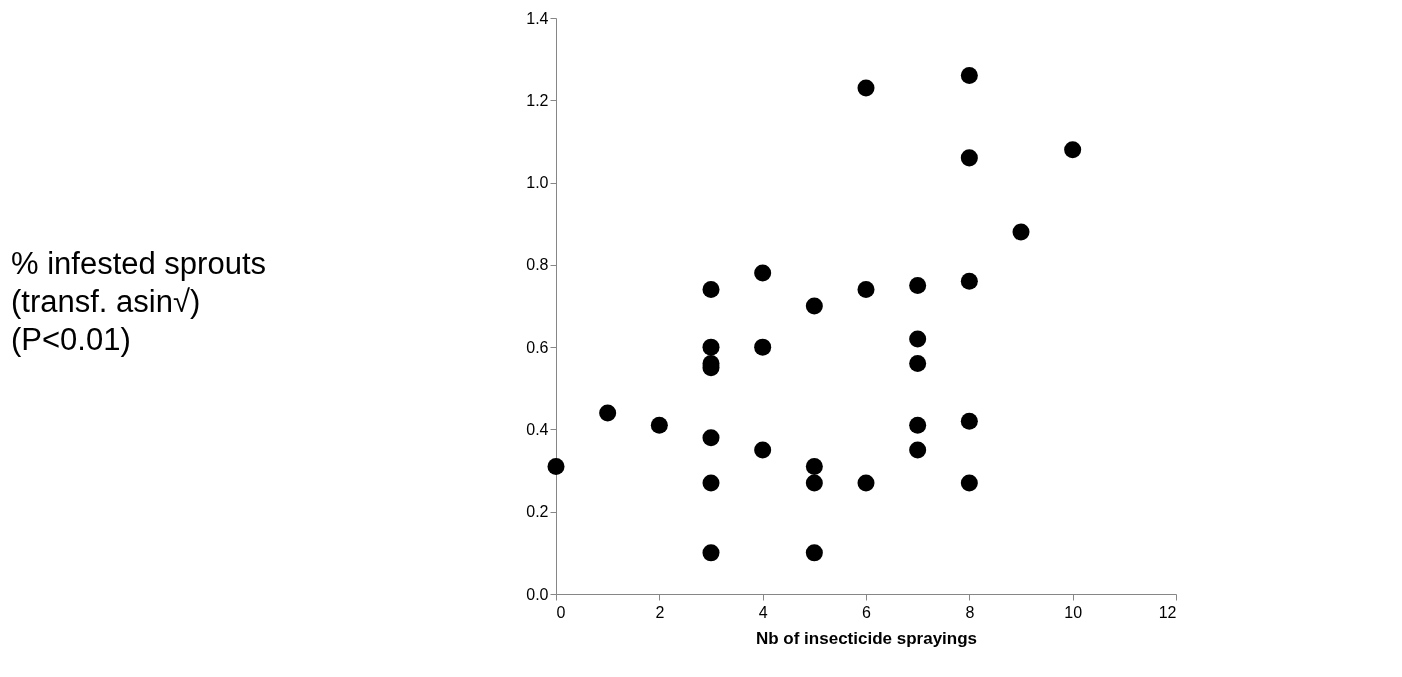  What do you see at coordinates (561, 612) in the screenshot?
I see `x-tick-label: 0` at bounding box center [561, 612].